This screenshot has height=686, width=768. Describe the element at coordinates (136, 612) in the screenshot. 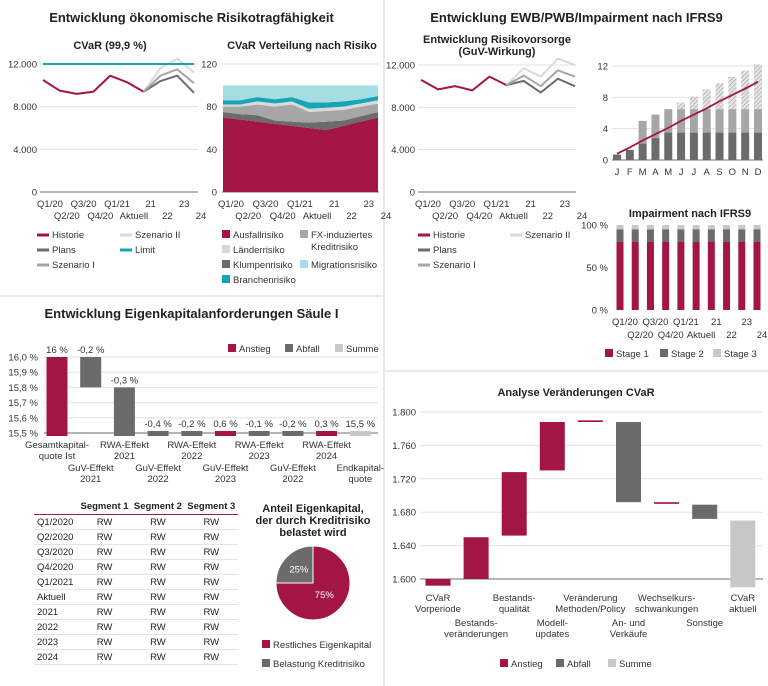

I see `table-row: 2021 RW RW RW` at that location.